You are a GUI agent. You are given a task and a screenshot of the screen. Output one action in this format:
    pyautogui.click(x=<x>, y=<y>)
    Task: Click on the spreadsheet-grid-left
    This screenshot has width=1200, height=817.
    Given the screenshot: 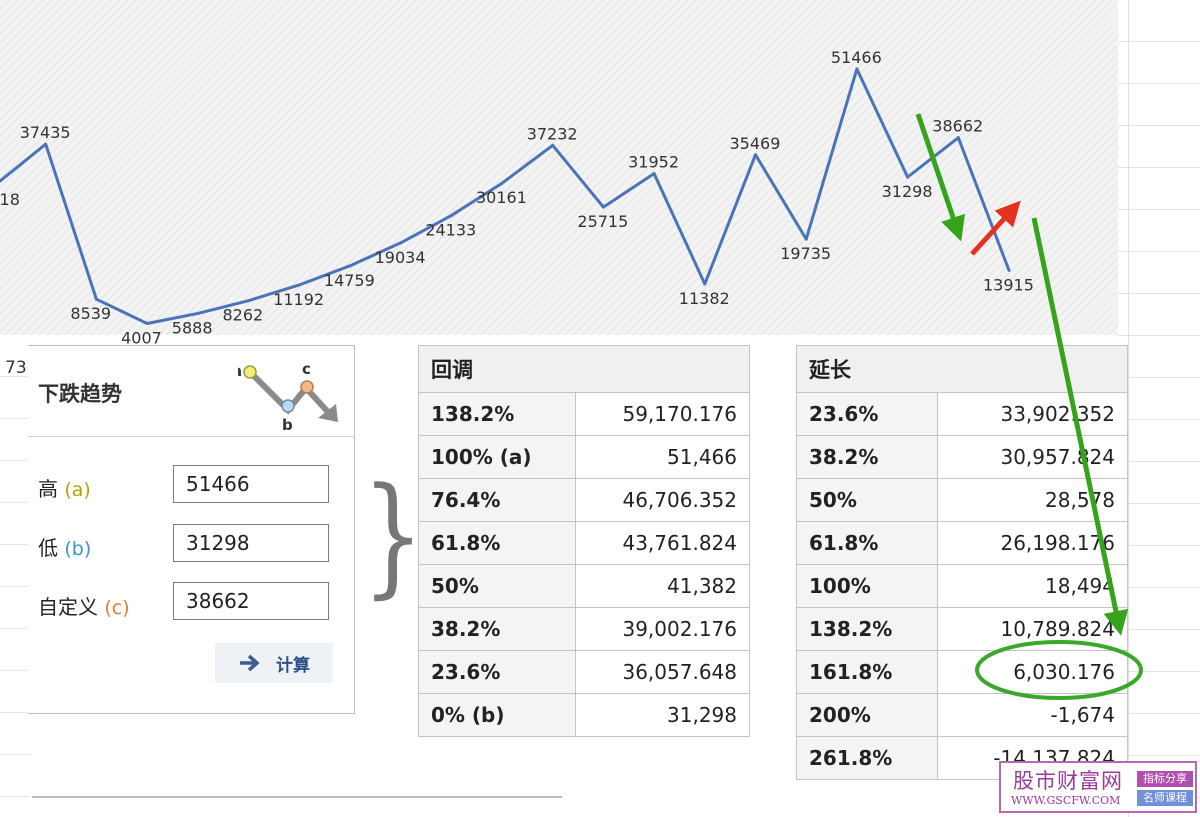 What is the action you would take?
    pyautogui.click(x=15, y=576)
    